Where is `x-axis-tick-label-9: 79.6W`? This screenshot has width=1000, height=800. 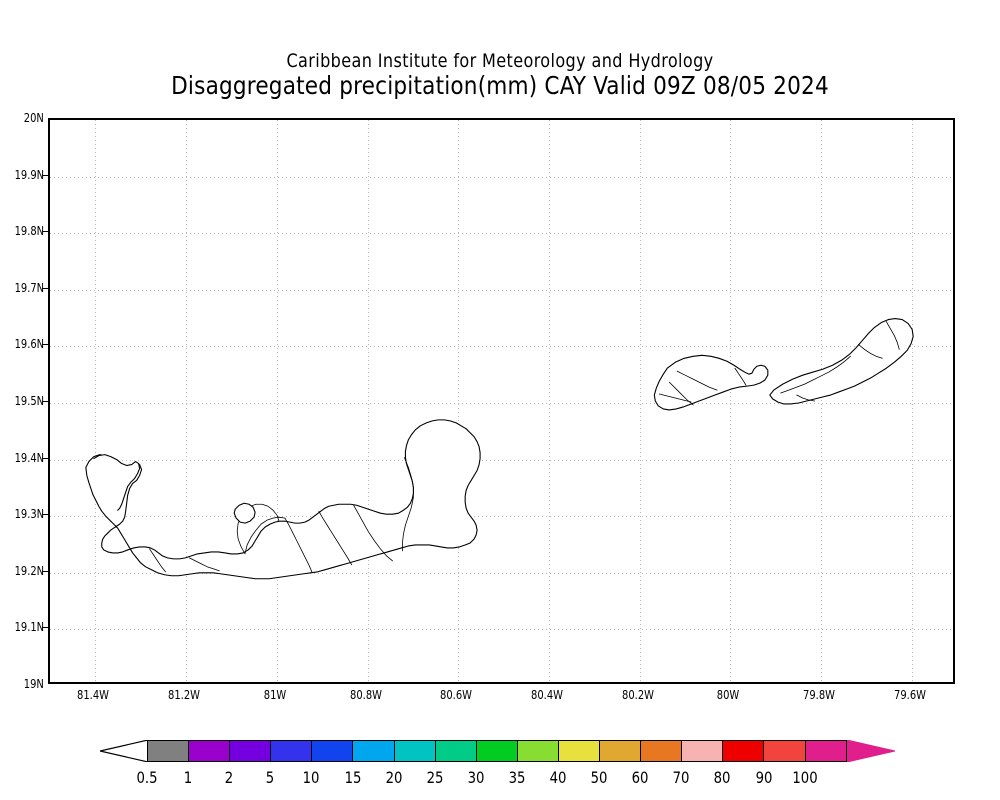 x-axis-tick-label-9: 79.6W is located at coordinates (909, 695).